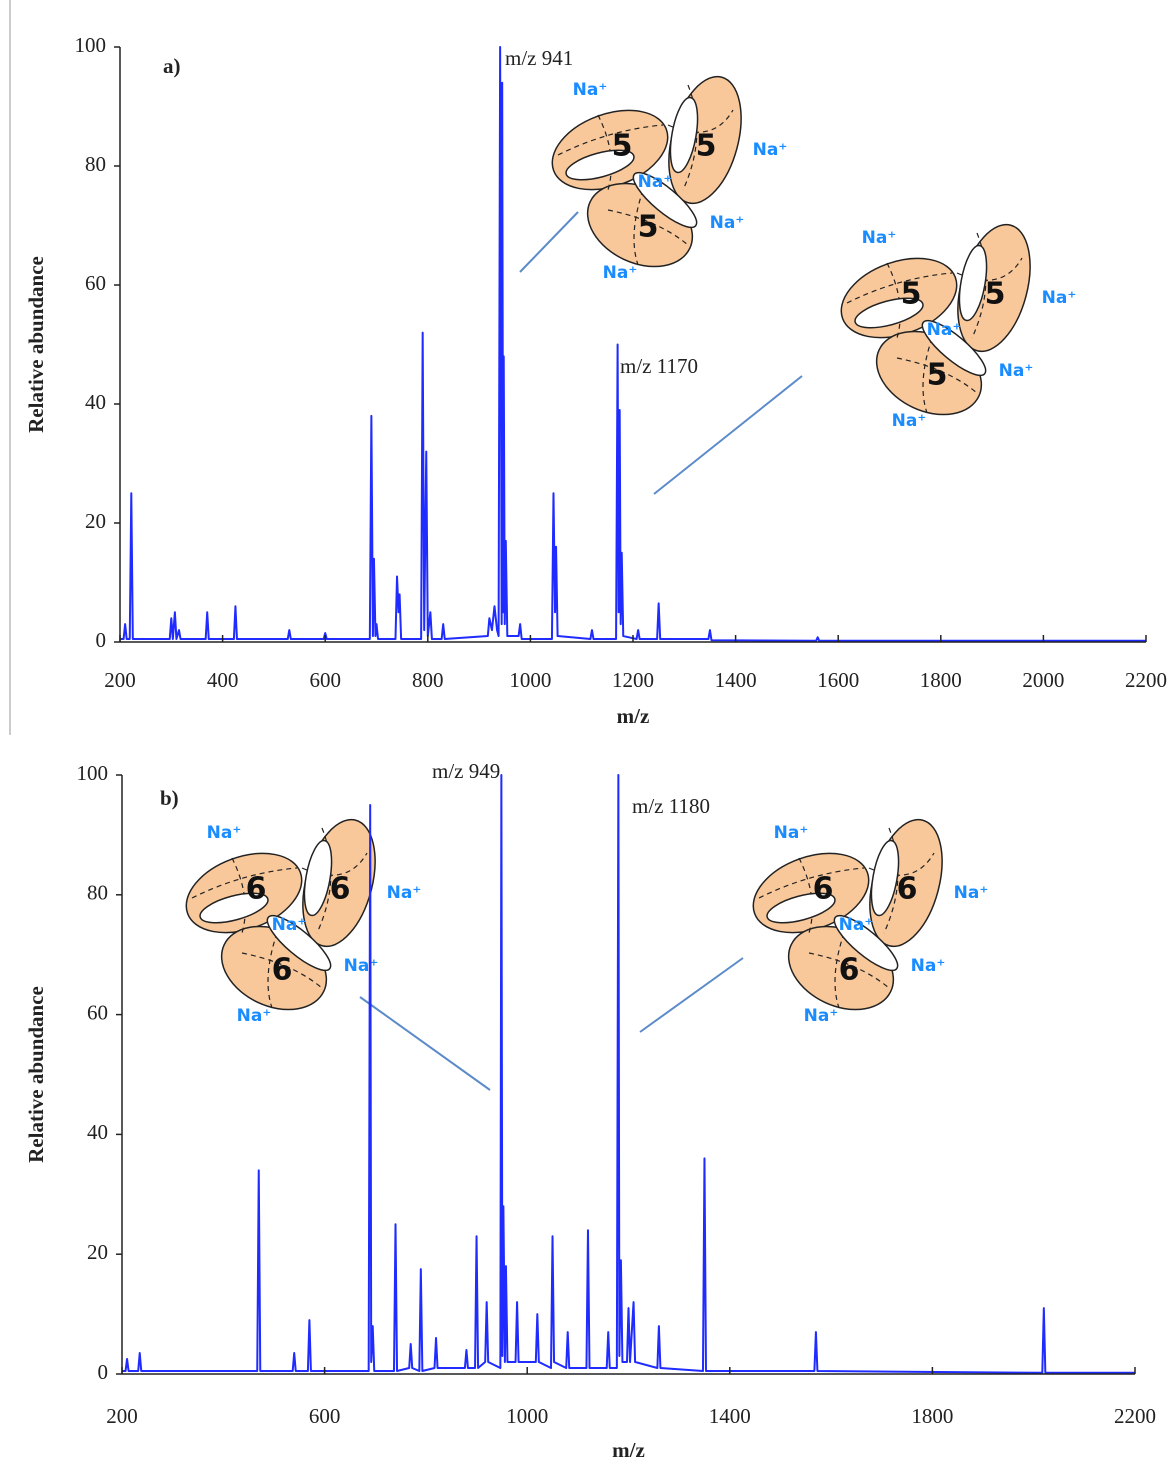  Describe the element at coordinates (466, 771) in the screenshot. I see `peak-annotation: m/z 949` at that location.